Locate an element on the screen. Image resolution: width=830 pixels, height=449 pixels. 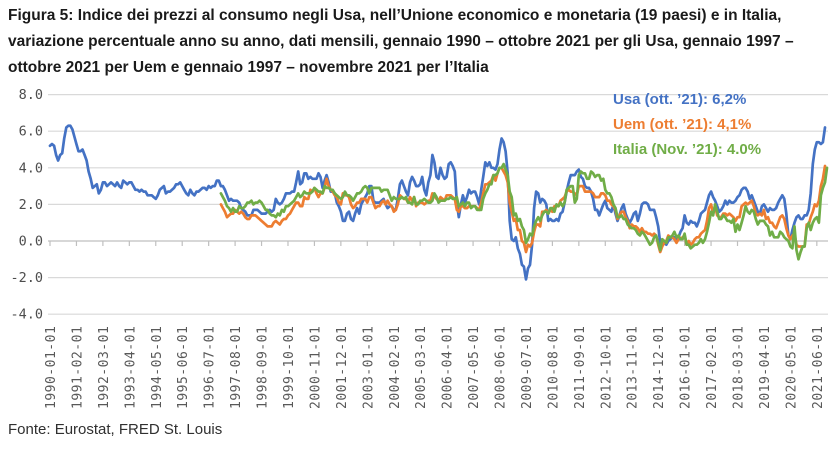
x-tick-label: 1995-06-01 is located at coordinates (183, 367).